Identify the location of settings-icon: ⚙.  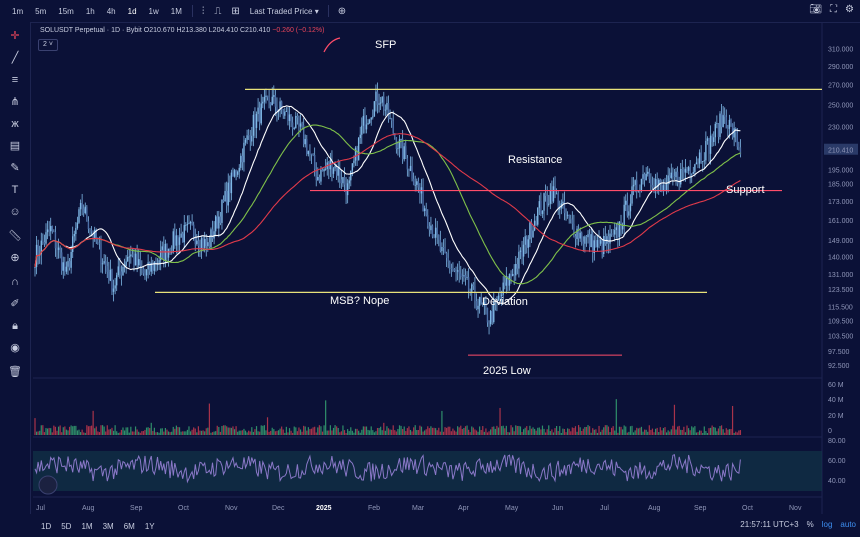
(849, 9).